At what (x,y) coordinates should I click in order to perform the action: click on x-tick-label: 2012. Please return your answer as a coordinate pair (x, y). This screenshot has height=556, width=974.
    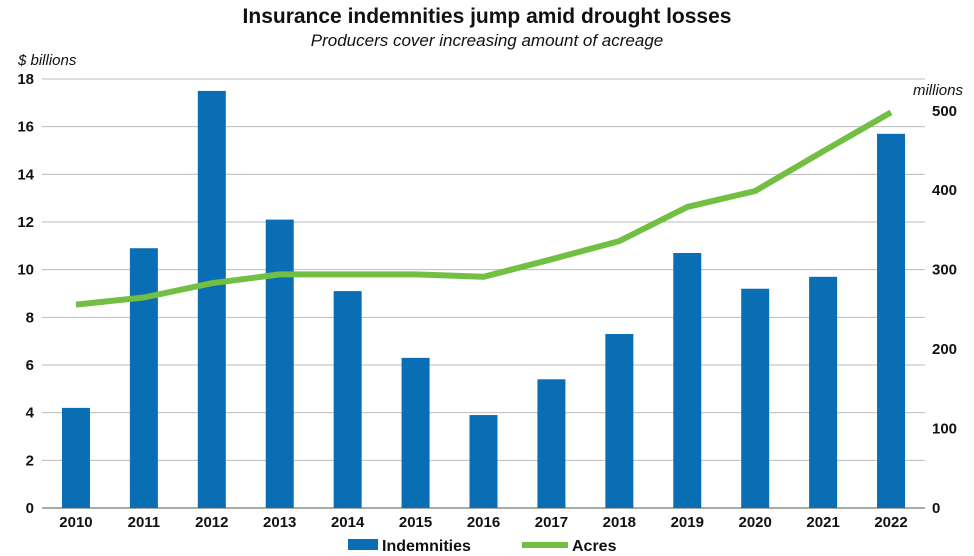
    Looking at the image, I should click on (211, 522).